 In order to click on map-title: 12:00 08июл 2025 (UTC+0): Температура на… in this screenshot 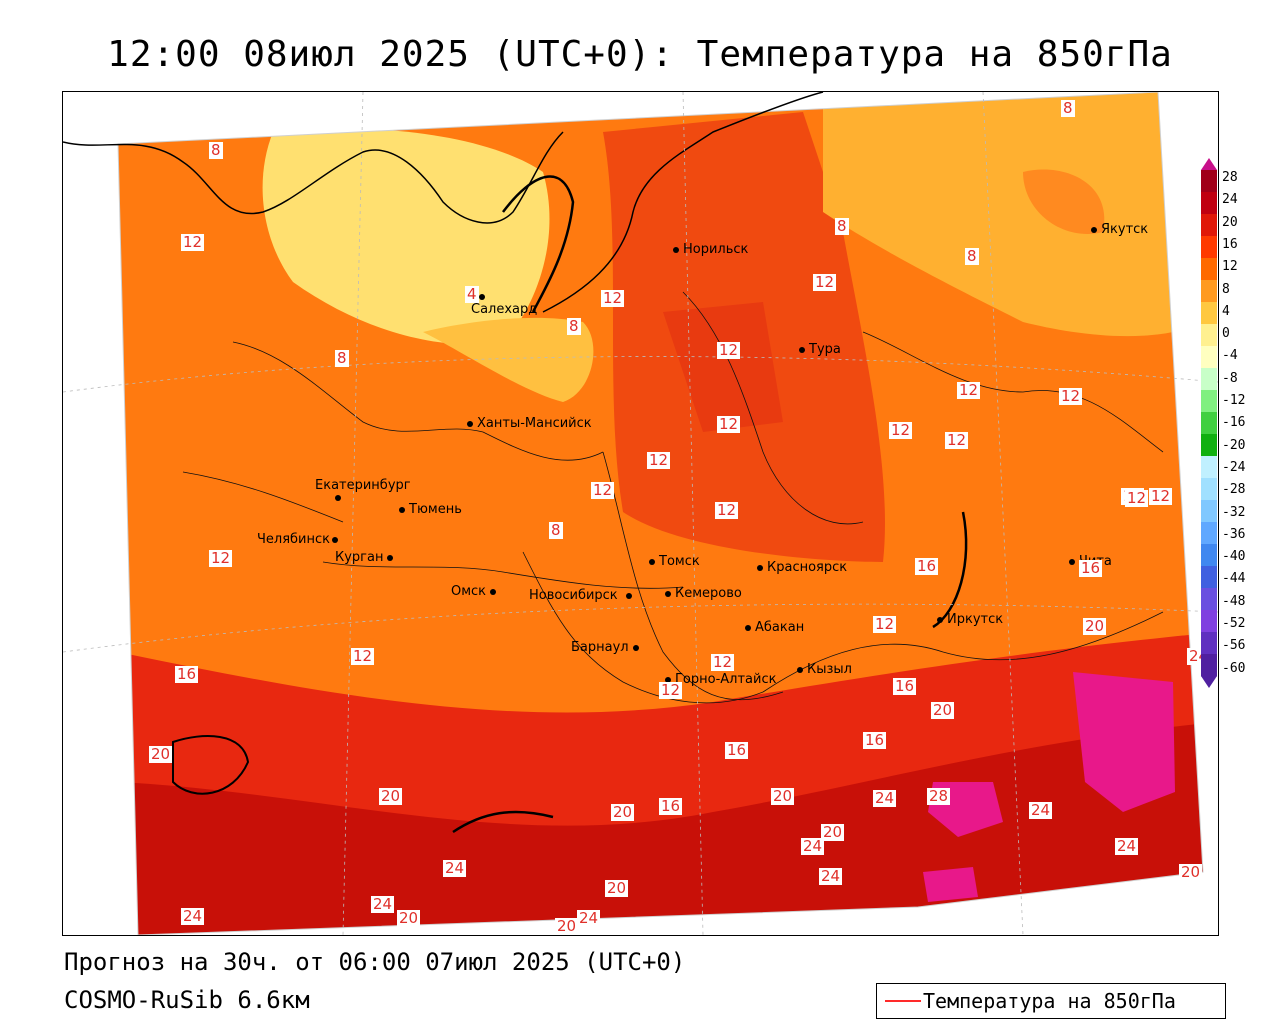, I will do `click(640, 54)`.